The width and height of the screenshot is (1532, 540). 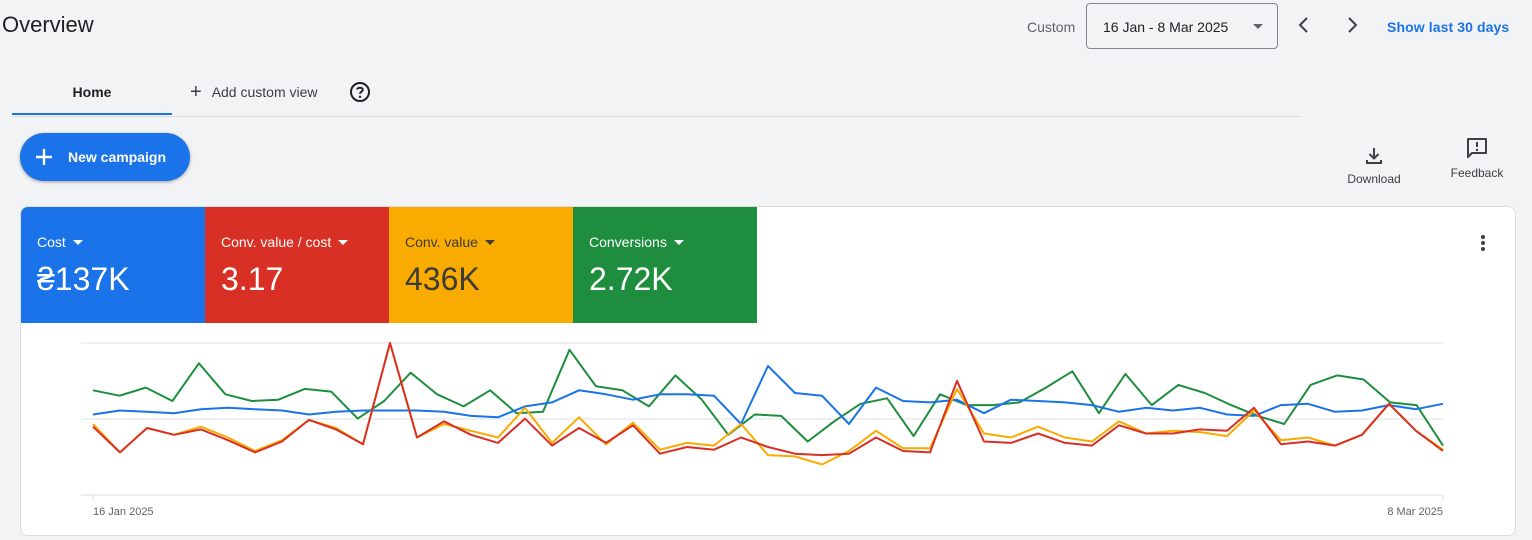 I want to click on download-label: Download, so click(x=1374, y=179).